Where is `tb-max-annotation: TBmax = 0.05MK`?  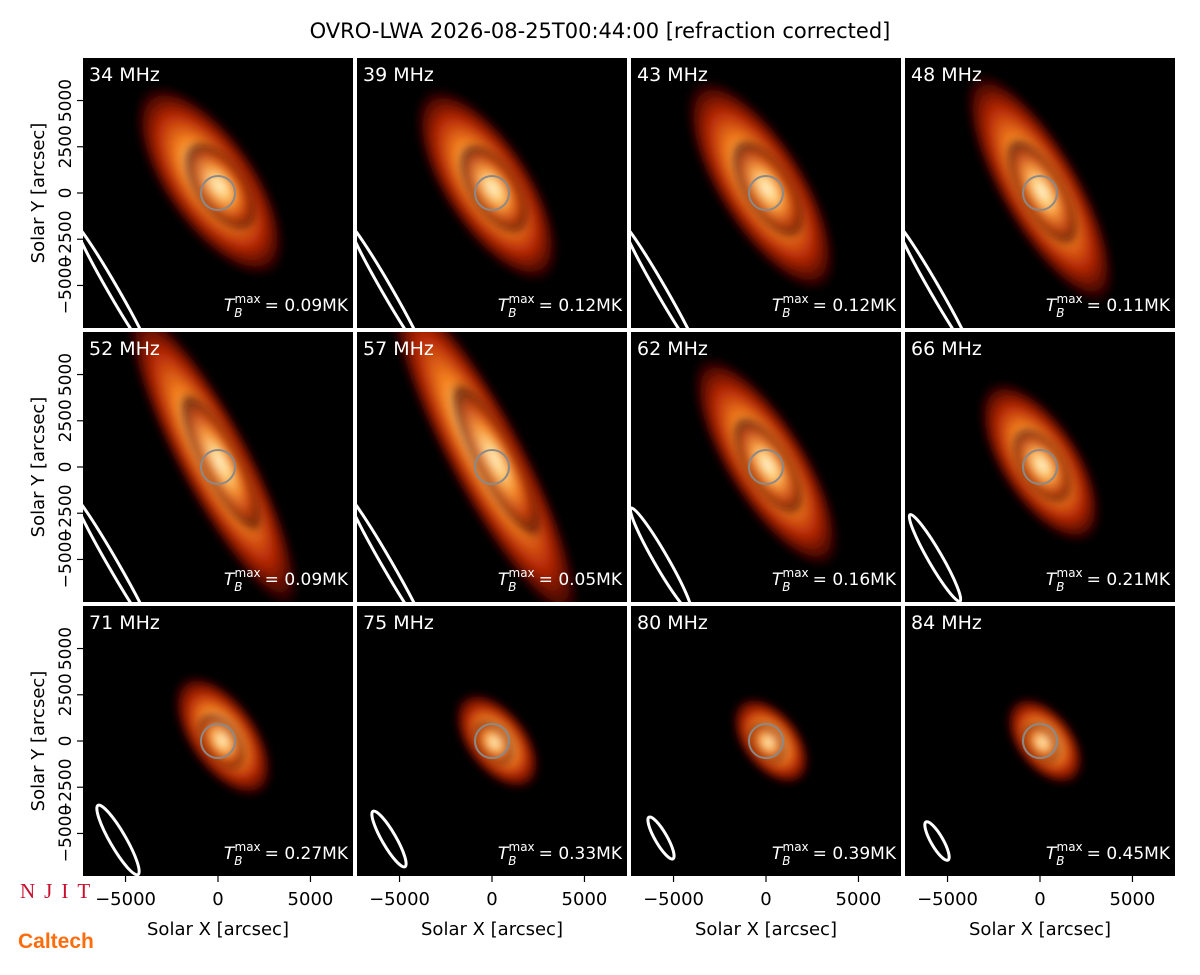 tb-max-annotation: TBmax = 0.05MK is located at coordinates (560, 580).